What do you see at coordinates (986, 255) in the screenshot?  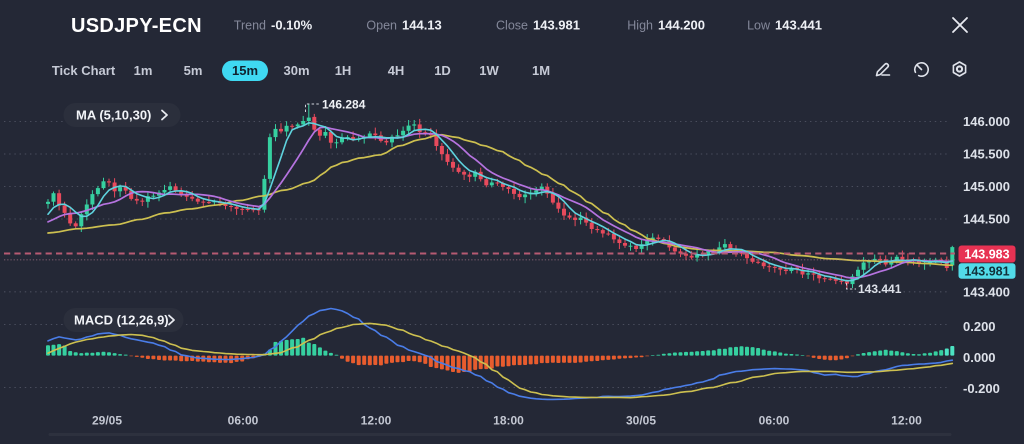 I see `svg-text: 143.983` at bounding box center [986, 255].